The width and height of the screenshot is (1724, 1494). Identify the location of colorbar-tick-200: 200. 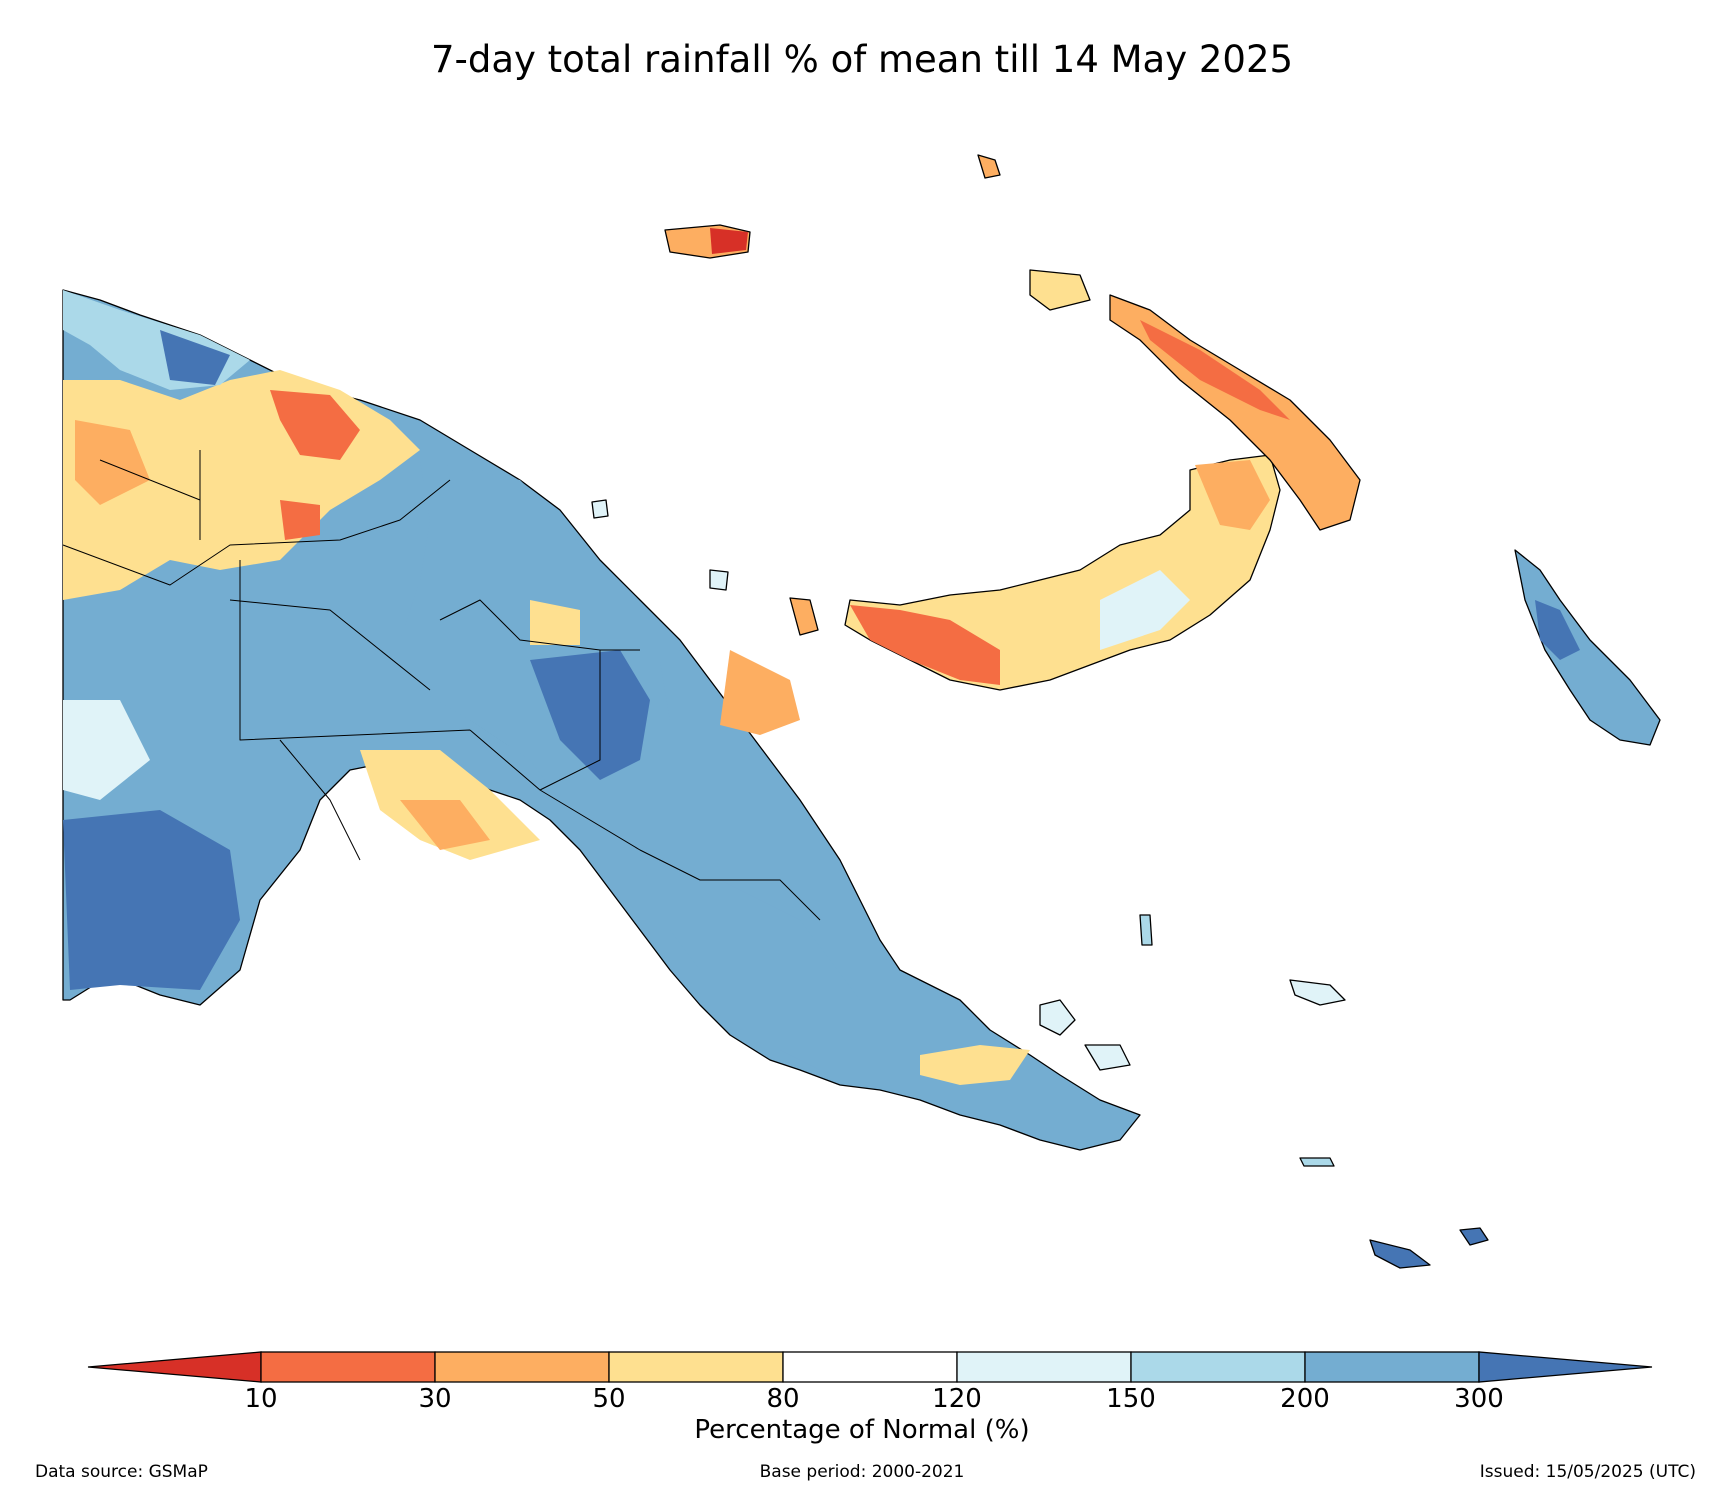
(1305, 1399).